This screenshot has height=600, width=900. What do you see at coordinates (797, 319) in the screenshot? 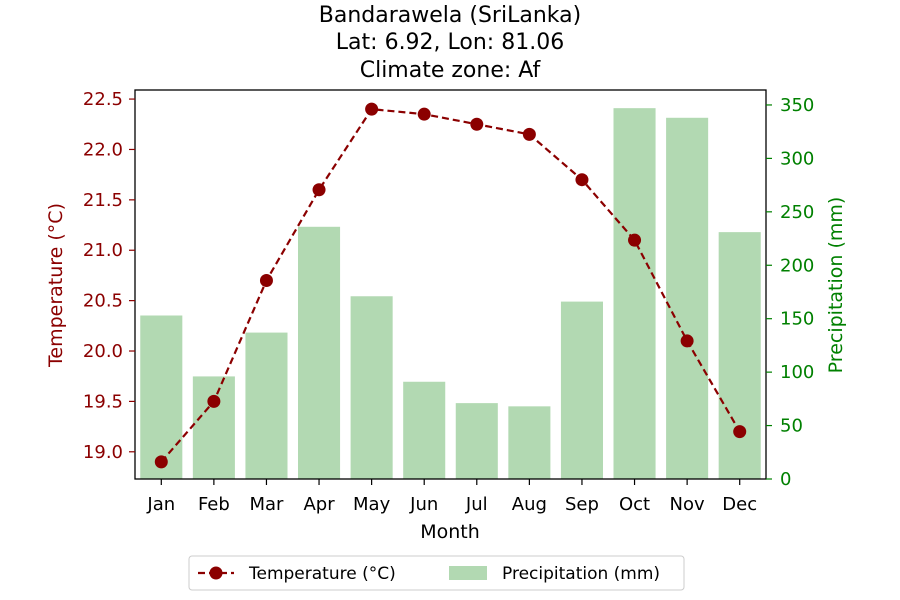
I see `right-y-tick-label: 150` at bounding box center [797, 319].